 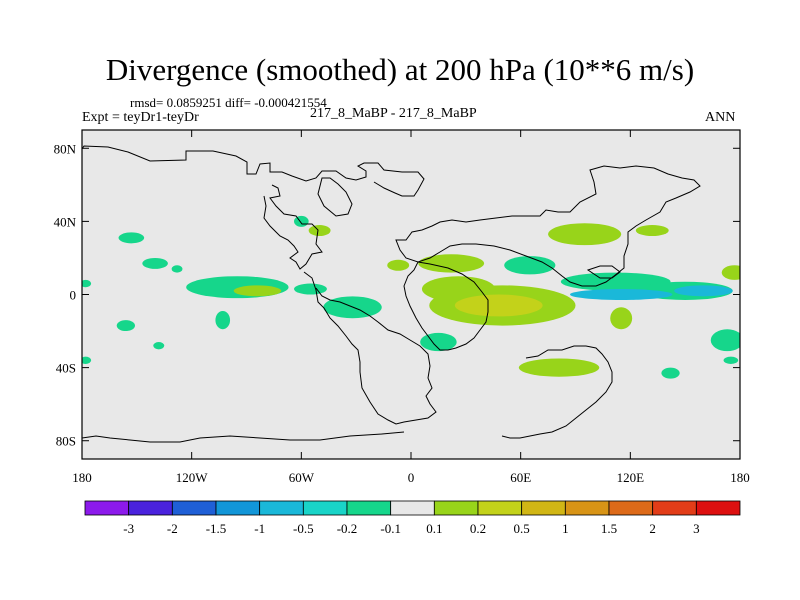 What do you see at coordinates (66, 441) in the screenshot?
I see `y-tick-label-4: 80S` at bounding box center [66, 441].